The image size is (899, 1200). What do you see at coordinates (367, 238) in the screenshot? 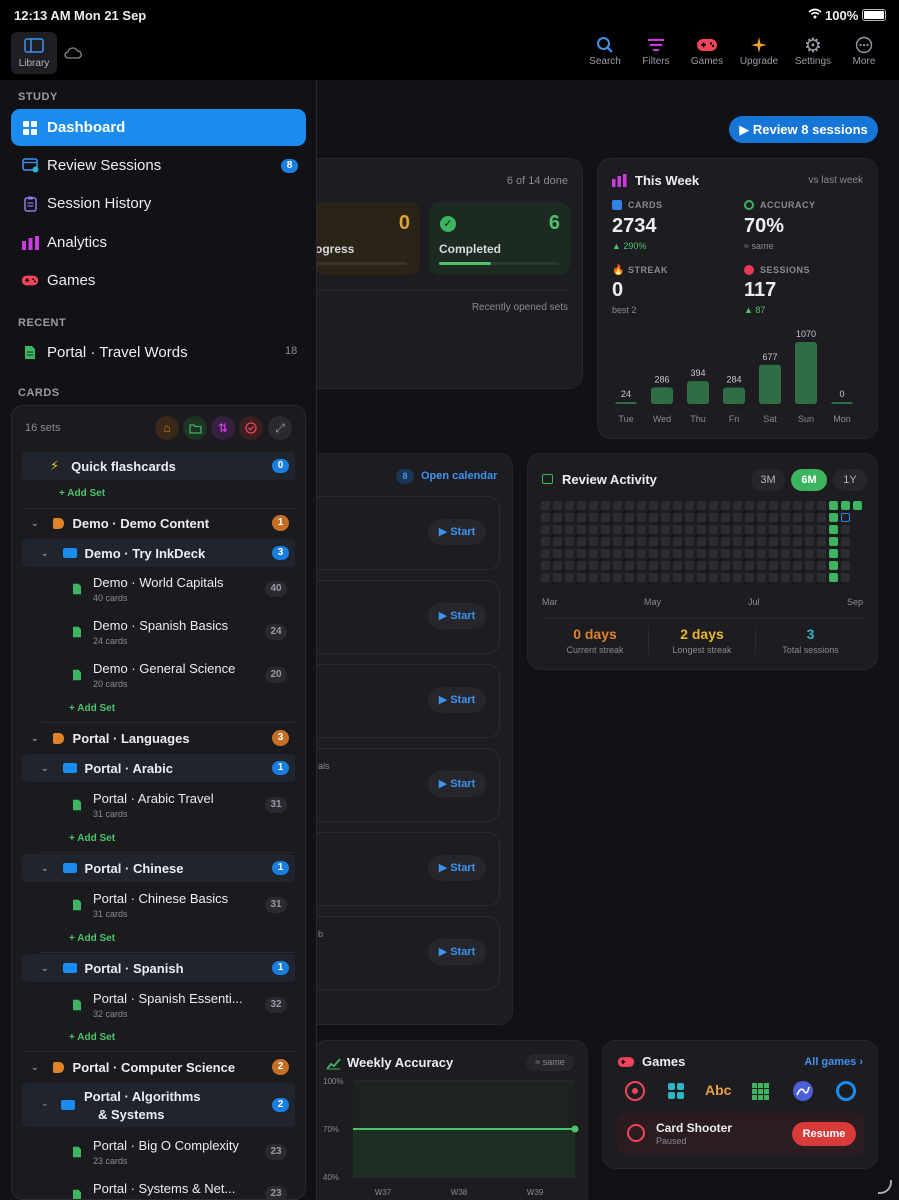
I see `in-progress-tile: 0 ogress` at bounding box center [367, 238].